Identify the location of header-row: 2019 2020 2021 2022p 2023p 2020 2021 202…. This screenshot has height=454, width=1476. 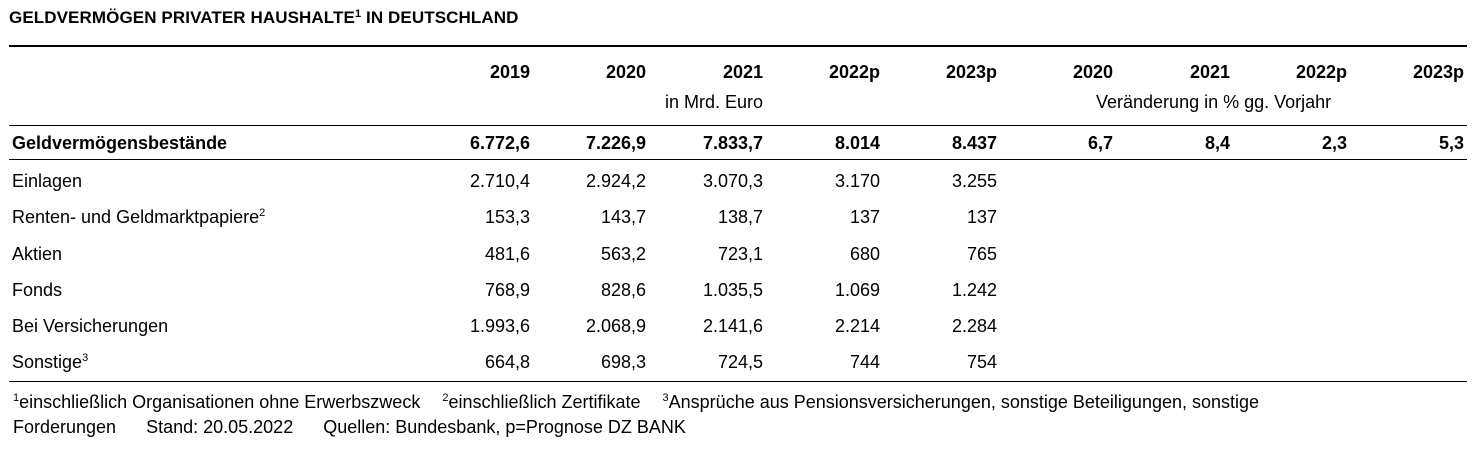
(738, 72).